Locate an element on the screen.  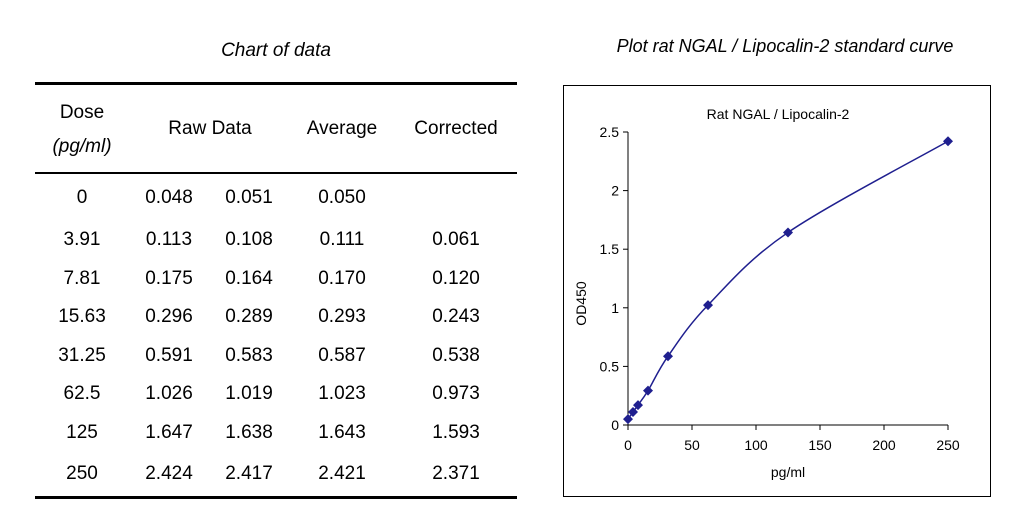
table-cell-corrected: 2.371 is located at coordinates (456, 473).